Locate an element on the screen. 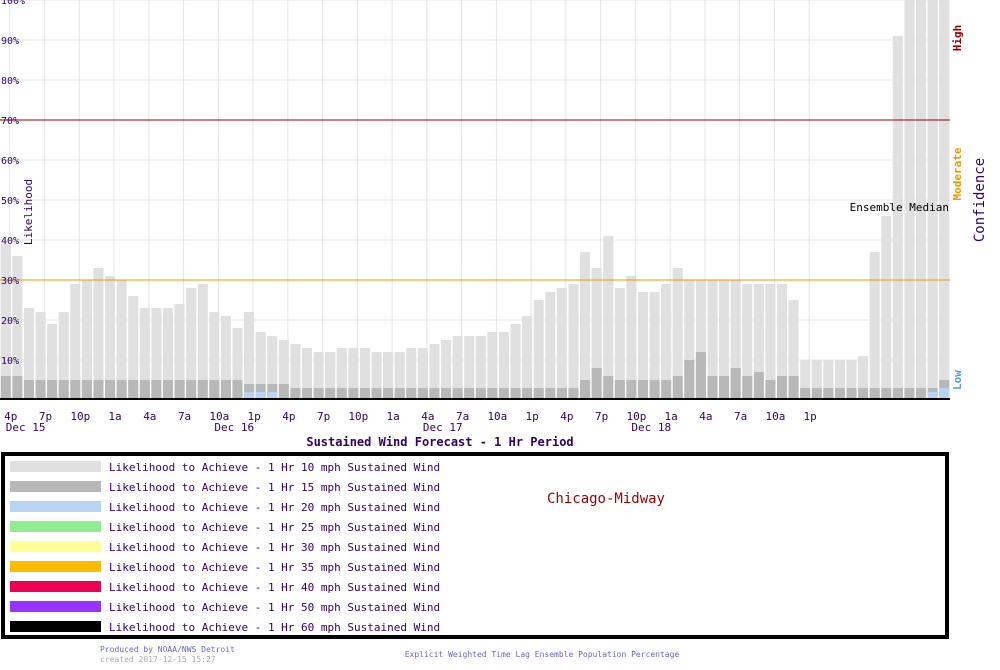  y-tick-labels: 100% 90% 80% 70% 60% 50% 40% 30% 20% 10% is located at coordinates (13, 183).